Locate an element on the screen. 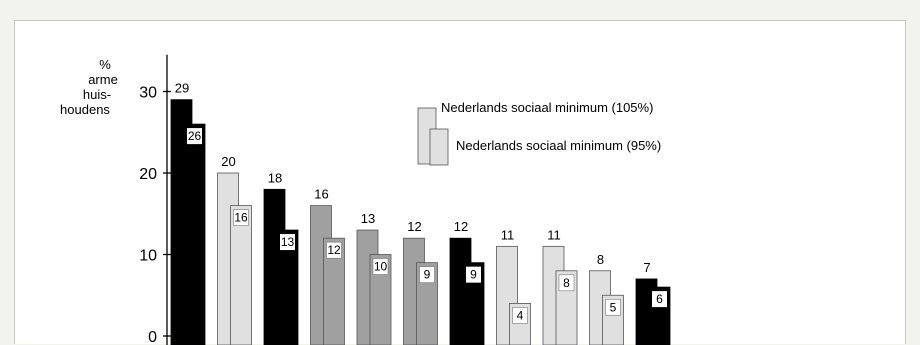 The width and height of the screenshot is (920, 345). bar-value-label-series-1: 29 is located at coordinates (182, 88).